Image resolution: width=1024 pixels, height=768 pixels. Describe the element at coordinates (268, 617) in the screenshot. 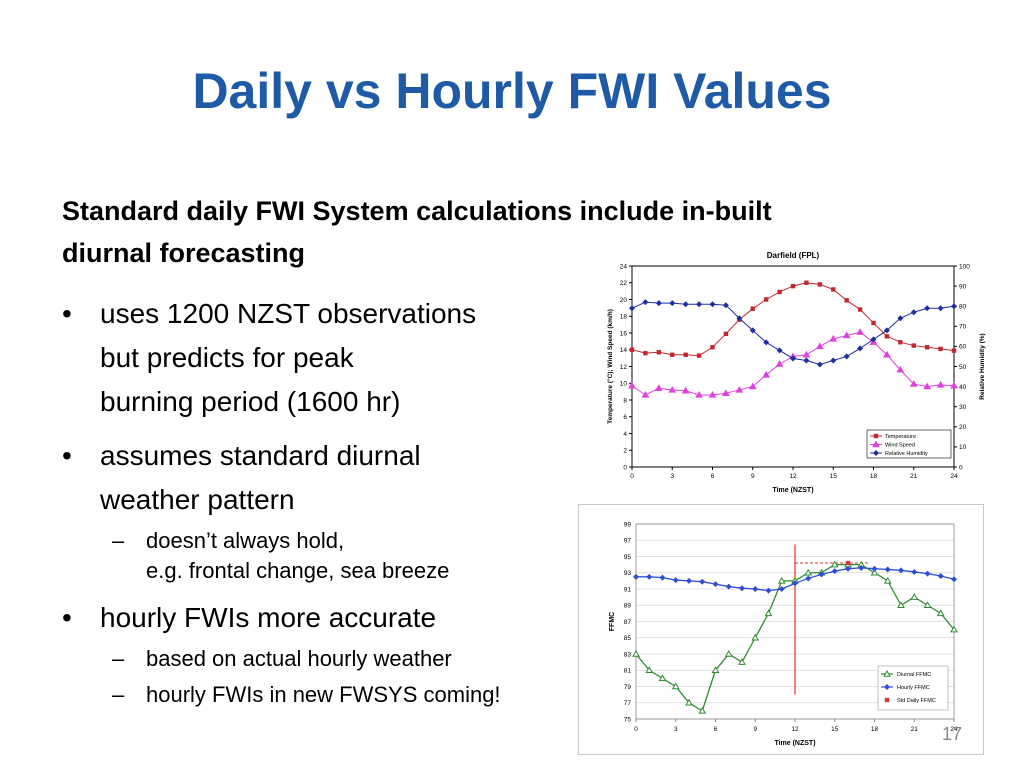

I see `bullet-text: hourly FWIs more accurate` at that location.